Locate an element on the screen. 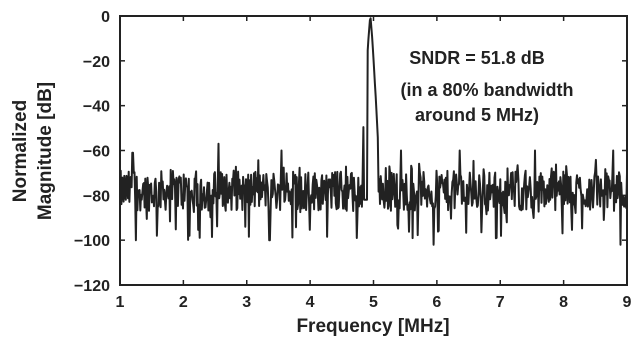  y-tick-label: −60 is located at coordinates (96, 152).